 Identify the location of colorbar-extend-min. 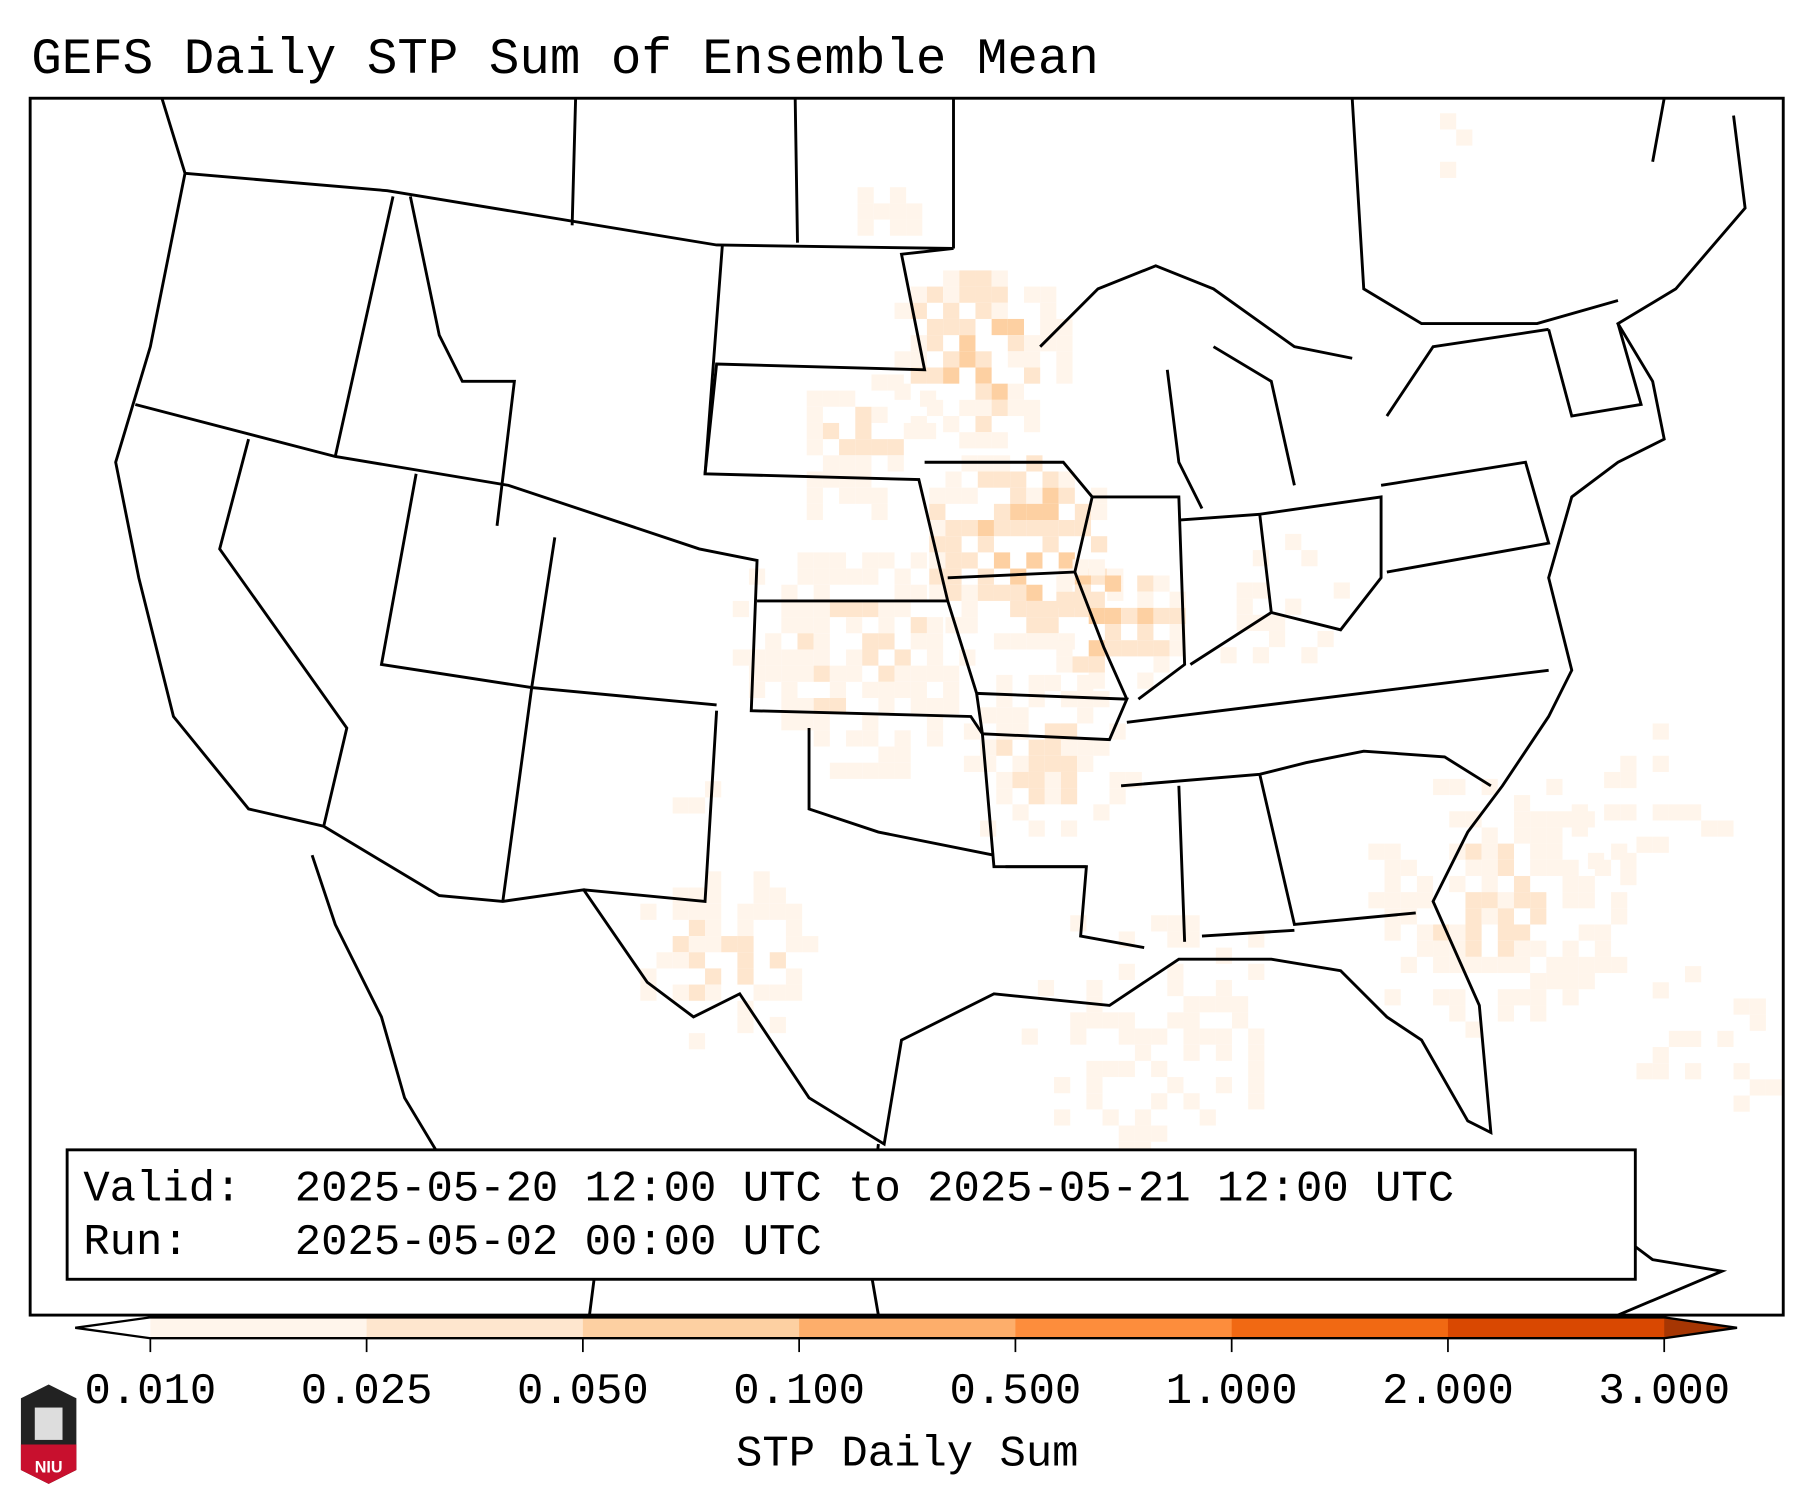
(113, 1328).